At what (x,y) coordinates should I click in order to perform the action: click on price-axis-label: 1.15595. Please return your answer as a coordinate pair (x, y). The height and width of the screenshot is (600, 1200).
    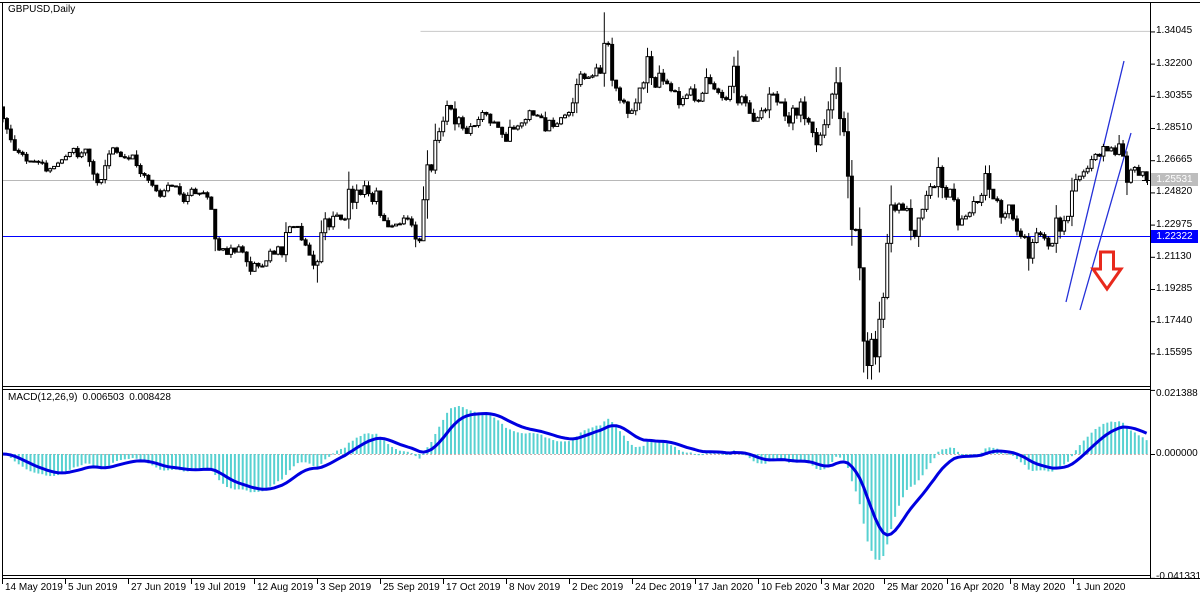
    Looking at the image, I should click on (1174, 353).